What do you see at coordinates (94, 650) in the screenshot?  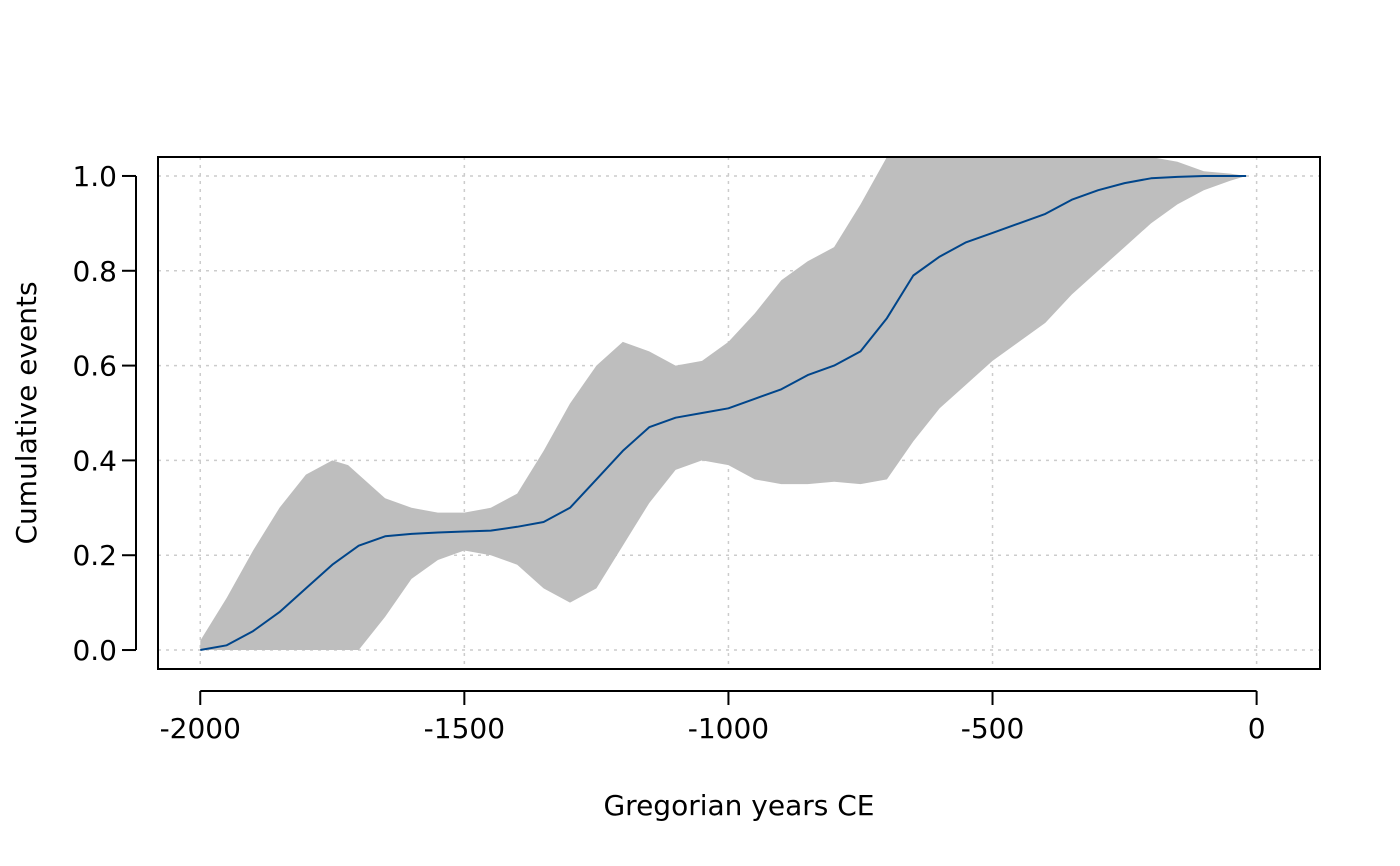 I see `y-tick-label-0: 0.0` at bounding box center [94, 650].